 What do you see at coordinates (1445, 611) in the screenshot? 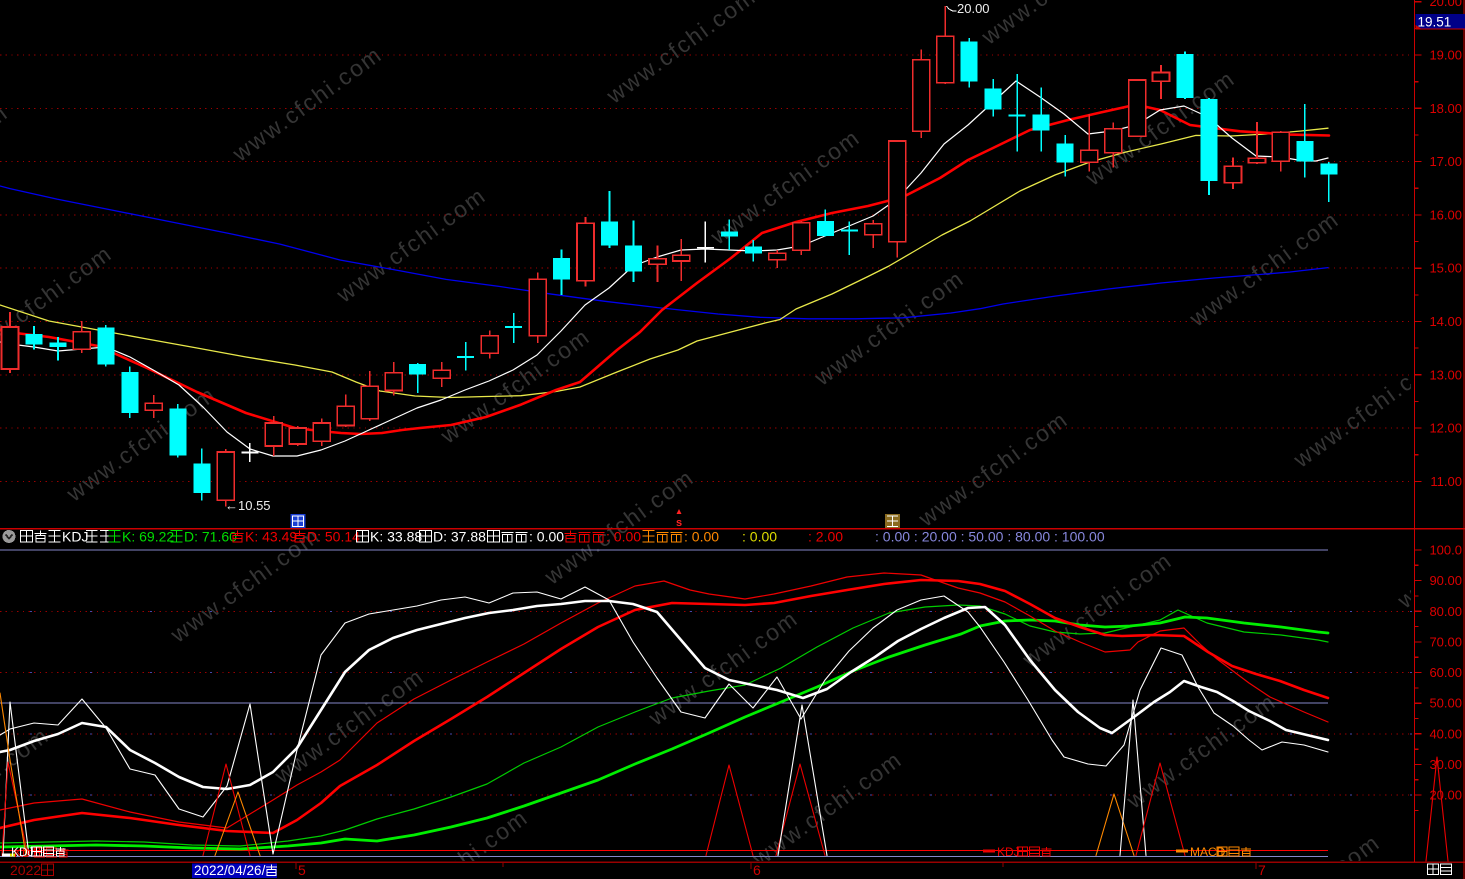
I see `svg-text: 80.00` at bounding box center [1445, 611].